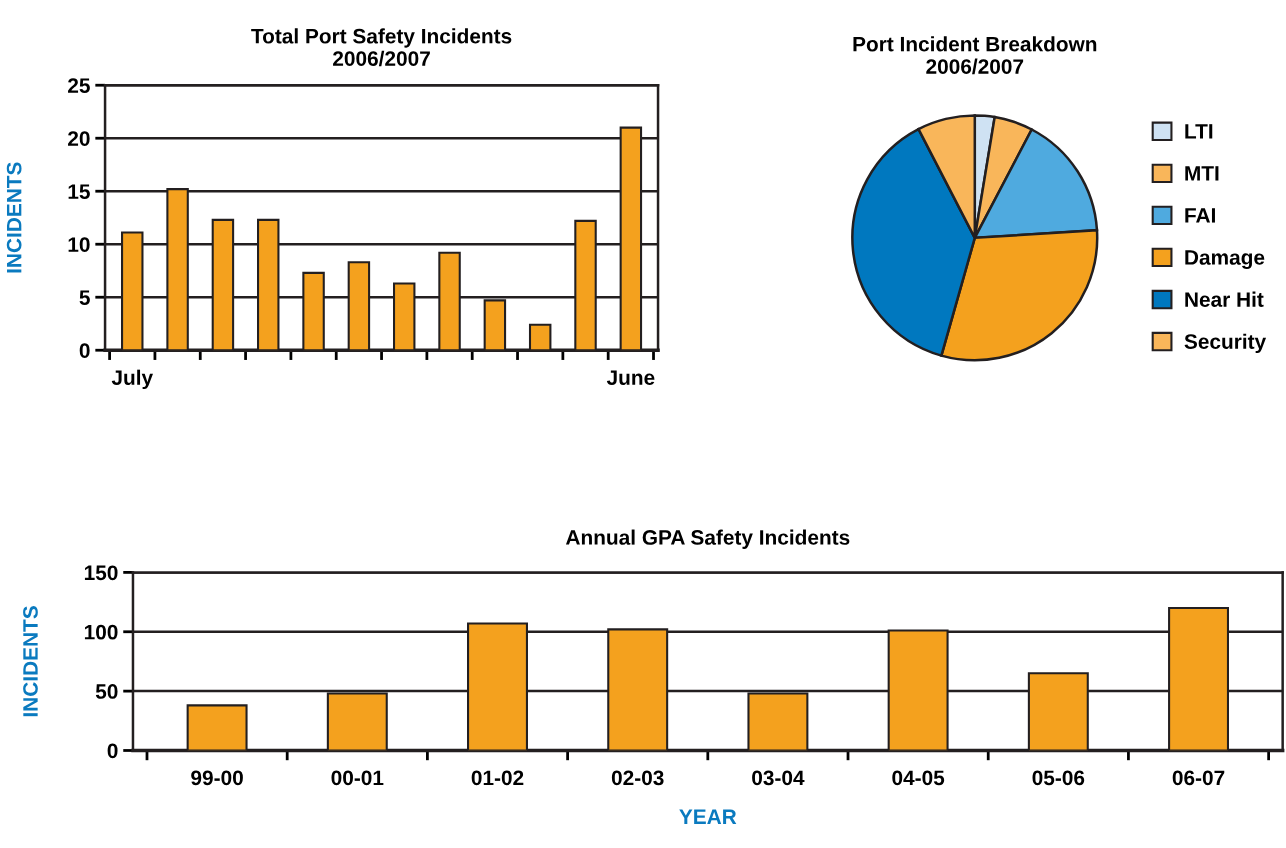 The image size is (1286, 848). I want to click on chart-title: Port Incident Breakdown 2006/2007, so click(975, 55).